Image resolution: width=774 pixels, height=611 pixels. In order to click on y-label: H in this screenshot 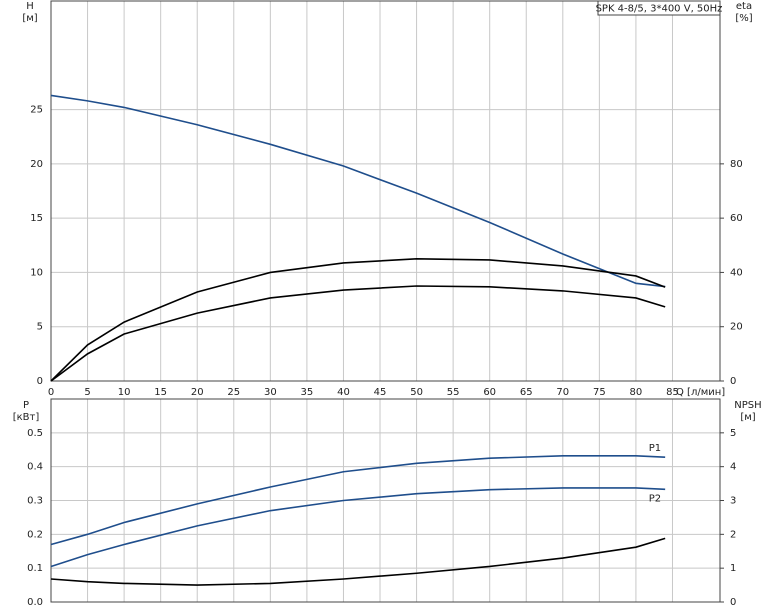, I will do `click(30, 6)`.